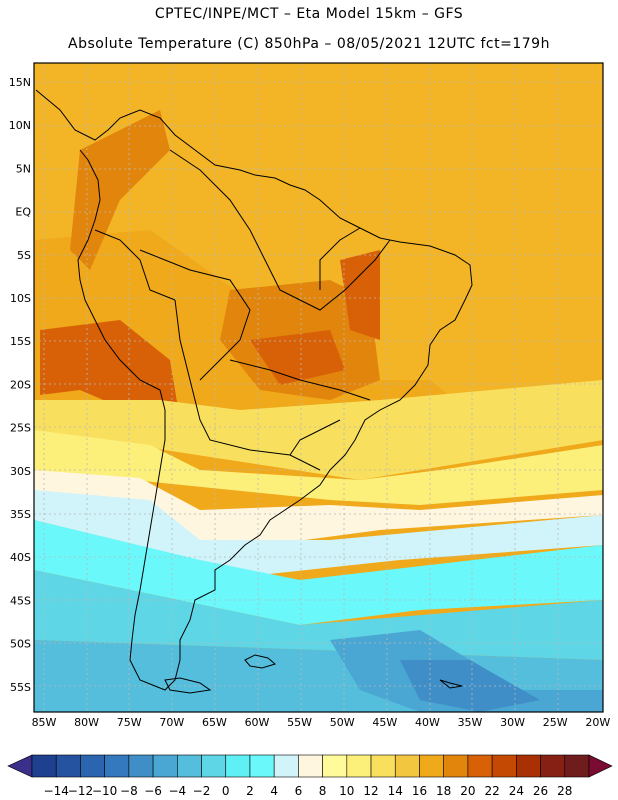 Image resolution: width=618 pixels, height=800 pixels. What do you see at coordinates (153, 791) in the screenshot?
I see `colorbar-tick-label: −6` at bounding box center [153, 791].